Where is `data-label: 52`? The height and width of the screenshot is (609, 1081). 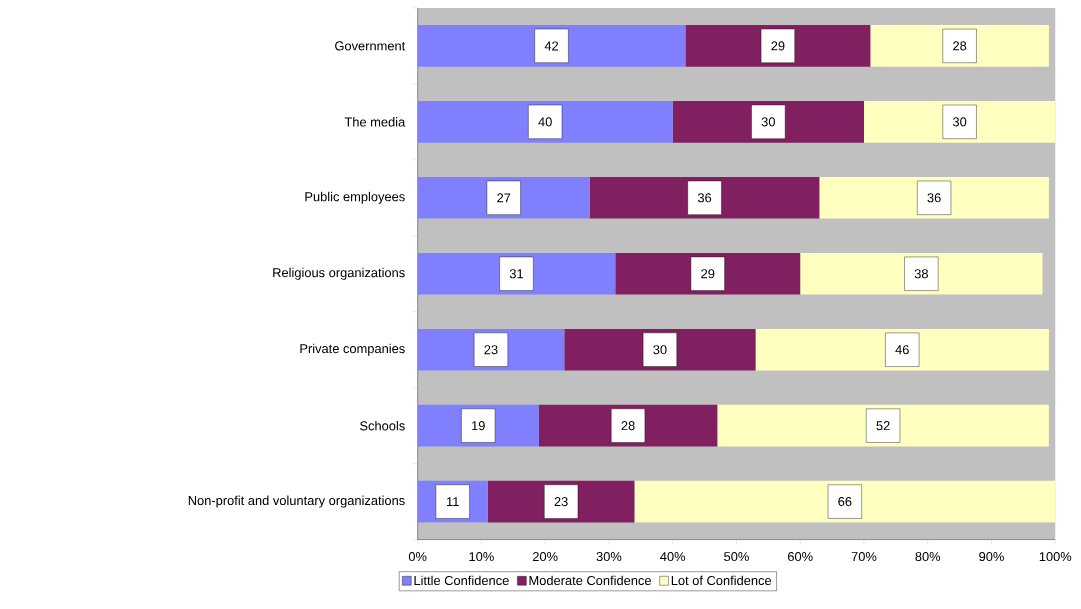 data-label: 52 is located at coordinates (883, 426).